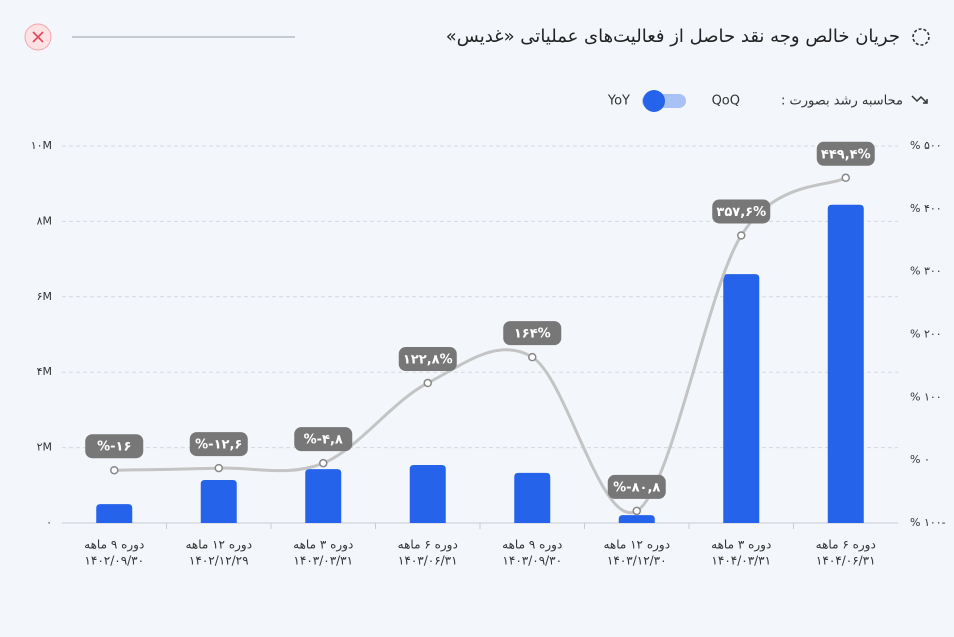  I want to click on y-tick-label: ۴M, so click(44, 371).